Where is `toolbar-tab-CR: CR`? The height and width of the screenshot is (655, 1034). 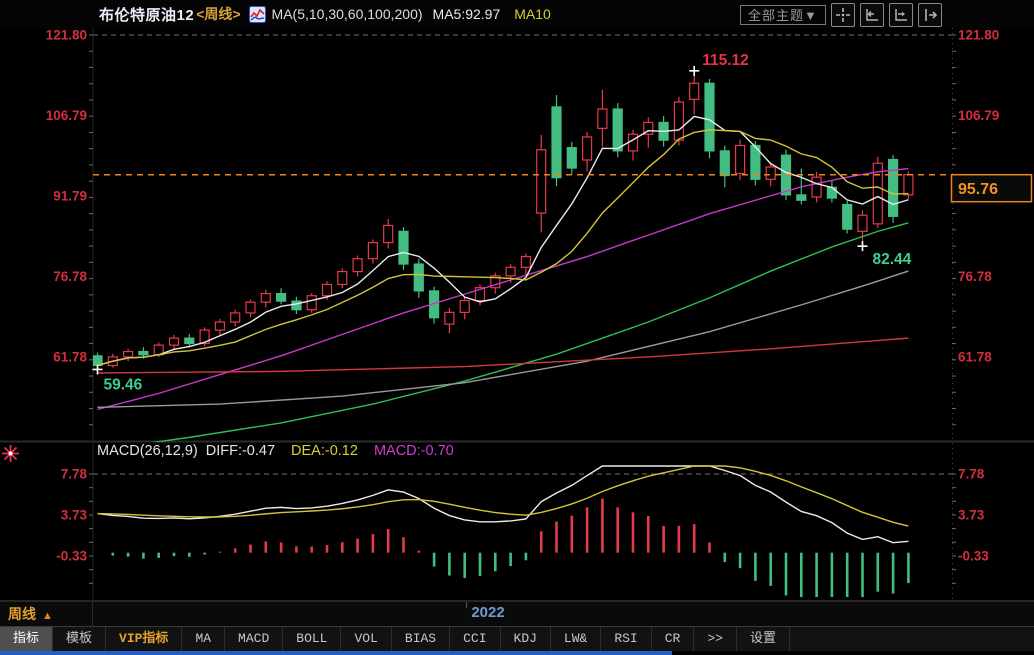
toolbar-tab-CR: CR is located at coordinates (673, 639).